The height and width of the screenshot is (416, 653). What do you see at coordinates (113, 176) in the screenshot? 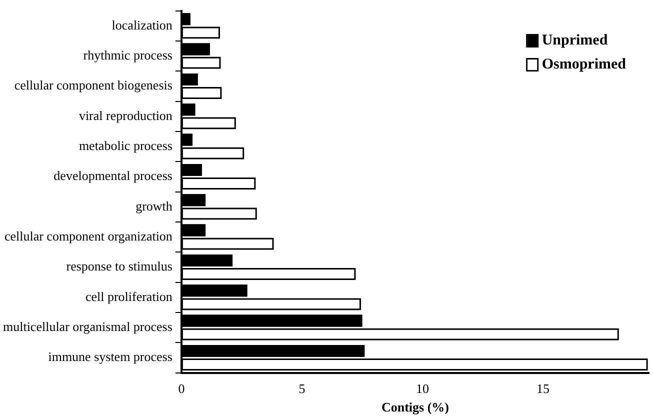
I see `y-tick-label: developmental process` at bounding box center [113, 176].